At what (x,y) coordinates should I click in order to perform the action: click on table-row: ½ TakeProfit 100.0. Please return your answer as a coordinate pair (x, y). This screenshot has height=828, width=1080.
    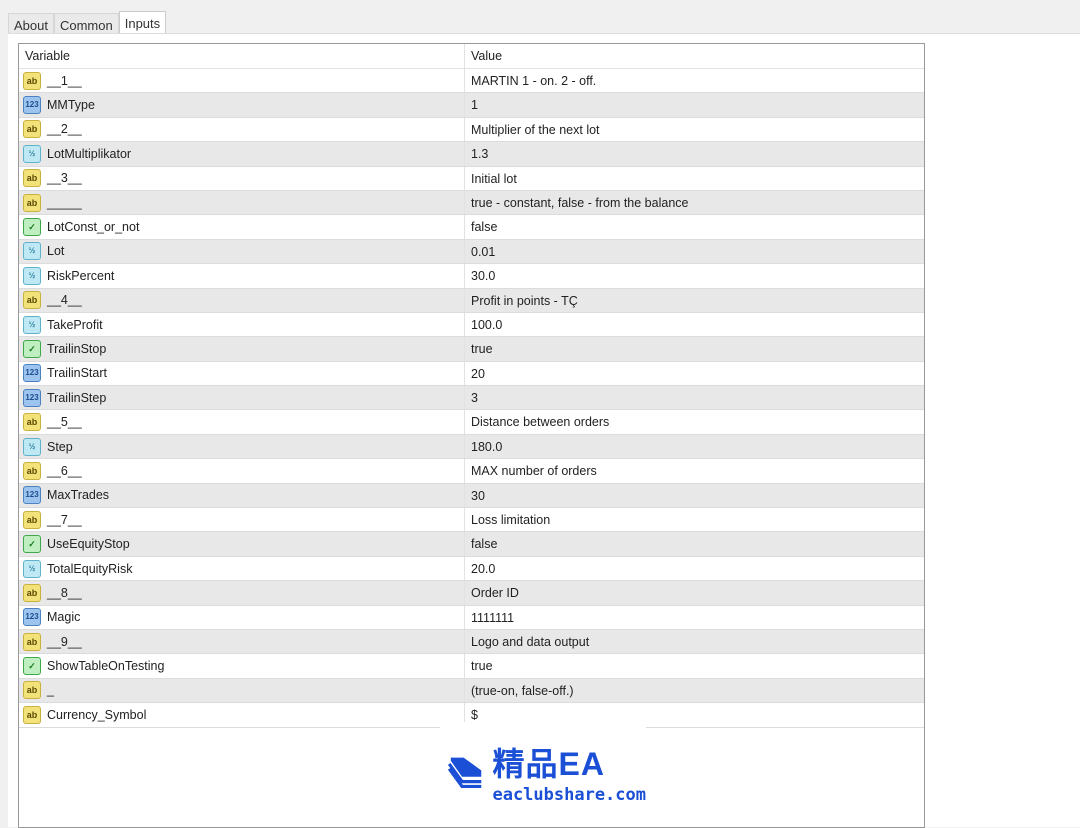
    Looking at the image, I should click on (471, 325).